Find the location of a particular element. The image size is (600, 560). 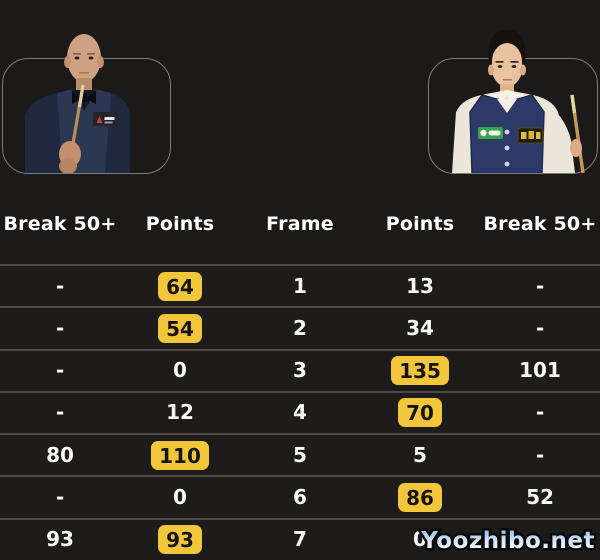

cell-frame-number: 2 is located at coordinates (300, 327).